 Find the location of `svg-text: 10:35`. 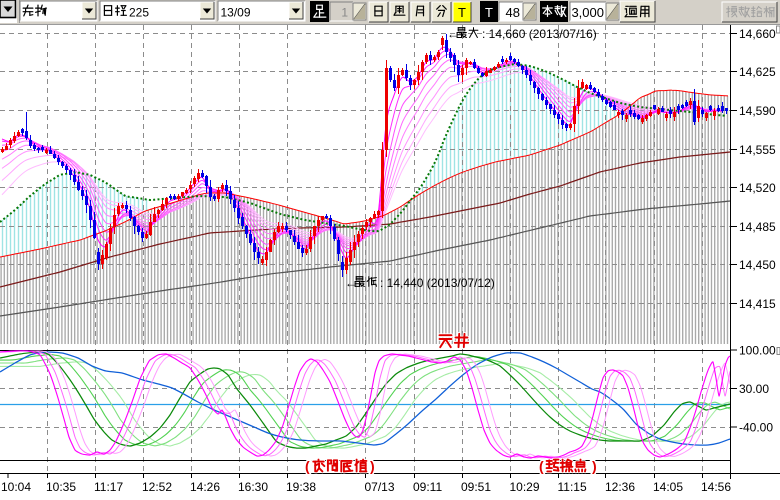

svg-text: 10:35 is located at coordinates (61, 487).